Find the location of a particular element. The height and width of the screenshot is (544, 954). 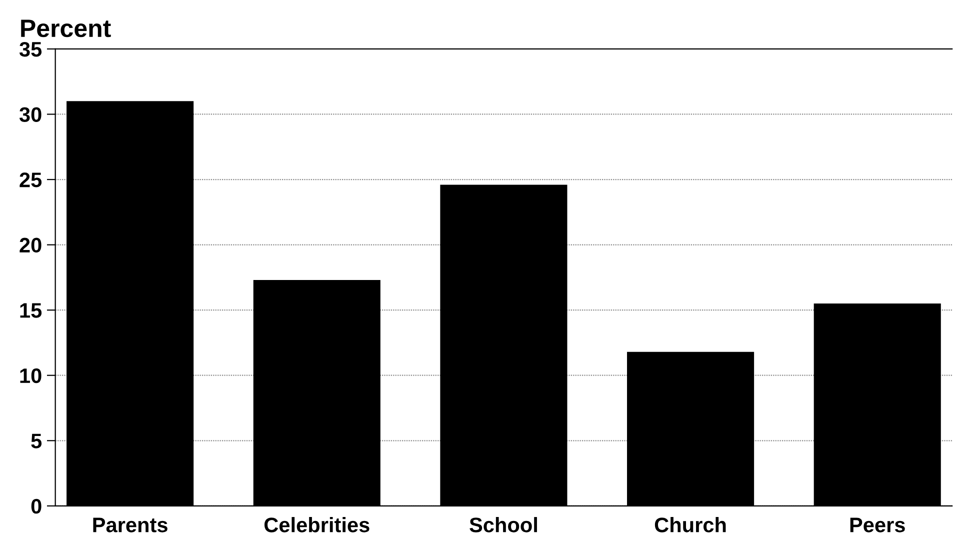

y-tick-label: 0 is located at coordinates (36, 506).